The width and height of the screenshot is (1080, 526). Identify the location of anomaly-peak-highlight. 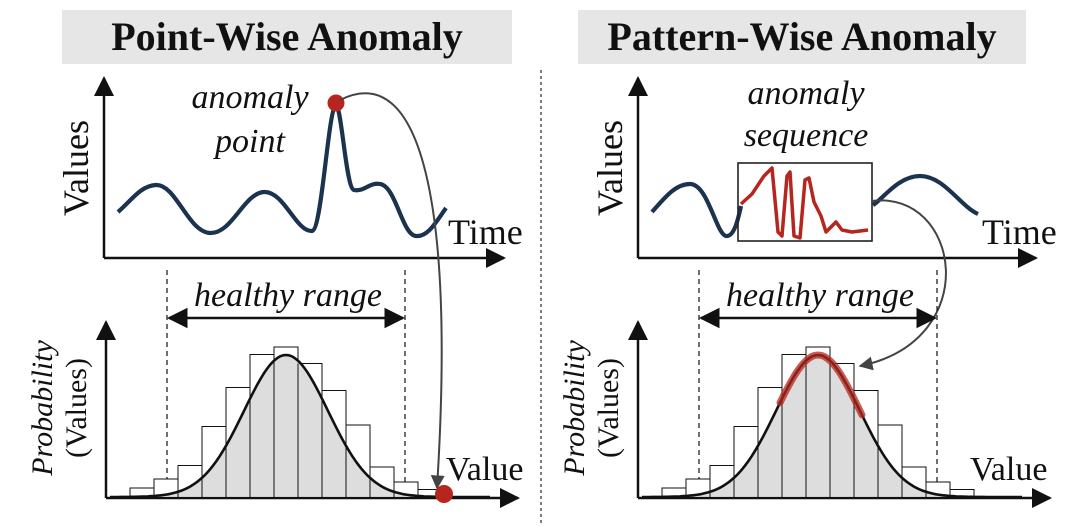
(821, 385).